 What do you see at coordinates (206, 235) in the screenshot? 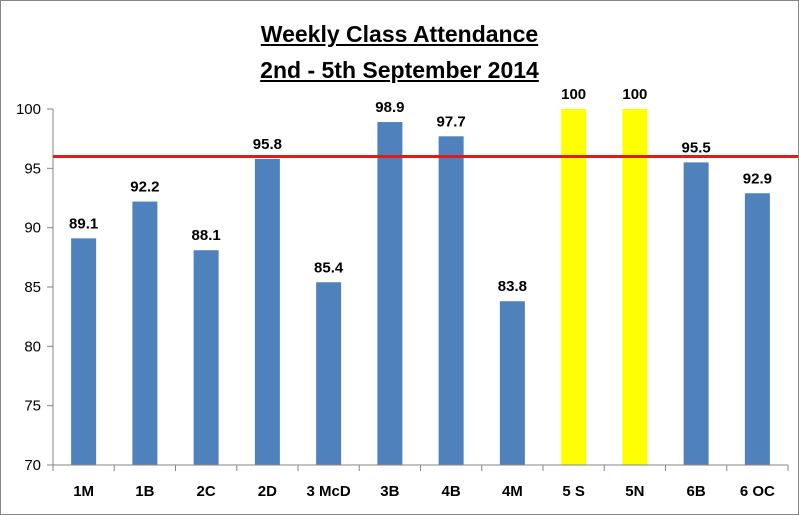
I see `data-label: 88.1` at bounding box center [206, 235].